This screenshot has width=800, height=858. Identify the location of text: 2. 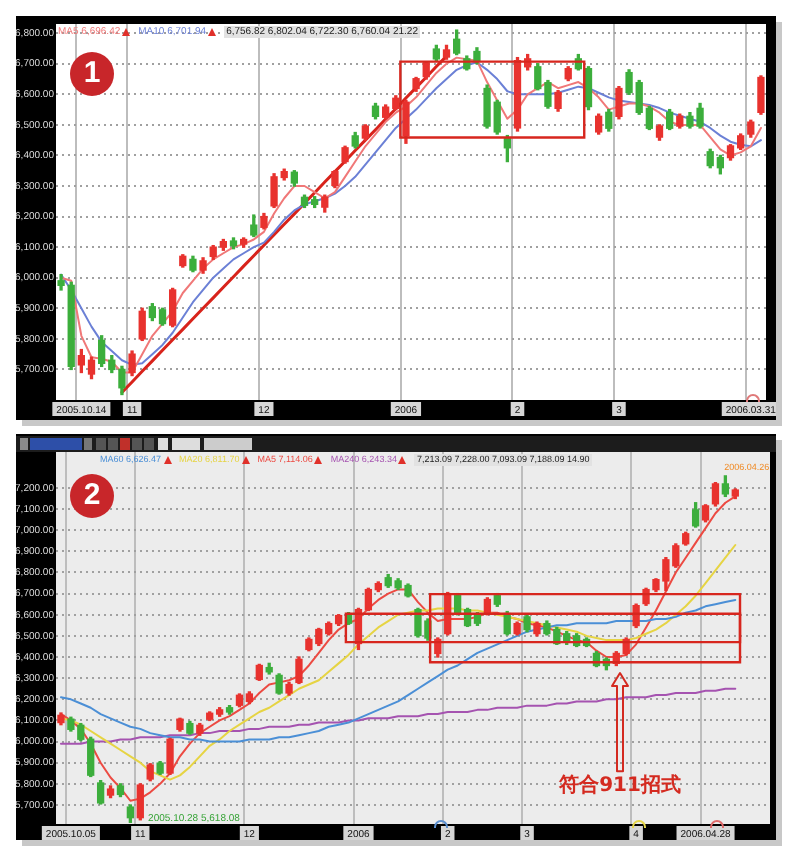
(92, 496).